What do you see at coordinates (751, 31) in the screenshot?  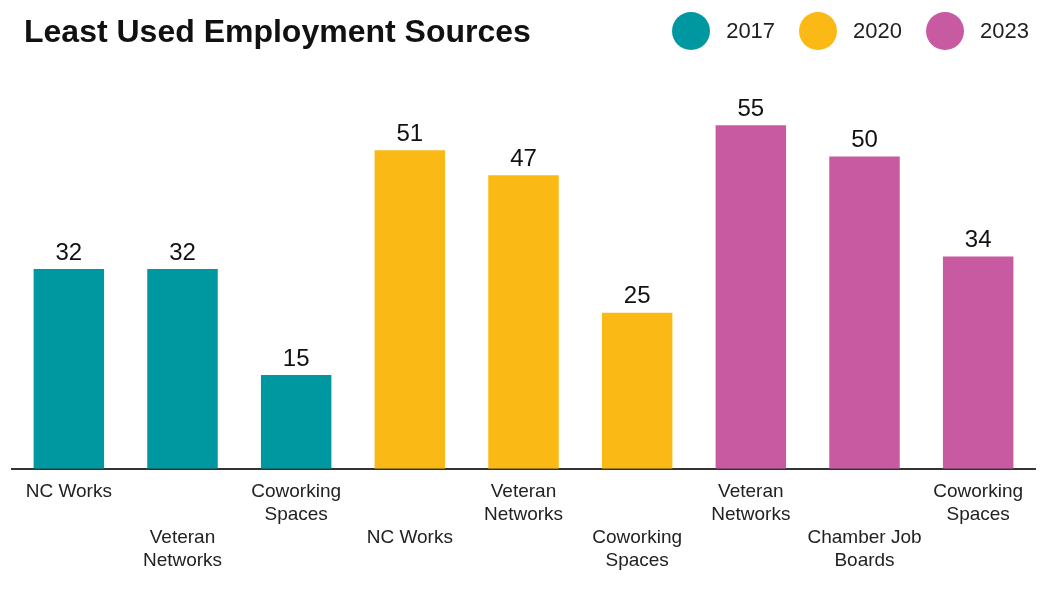 I see `legend-label: 2017` at bounding box center [751, 31].